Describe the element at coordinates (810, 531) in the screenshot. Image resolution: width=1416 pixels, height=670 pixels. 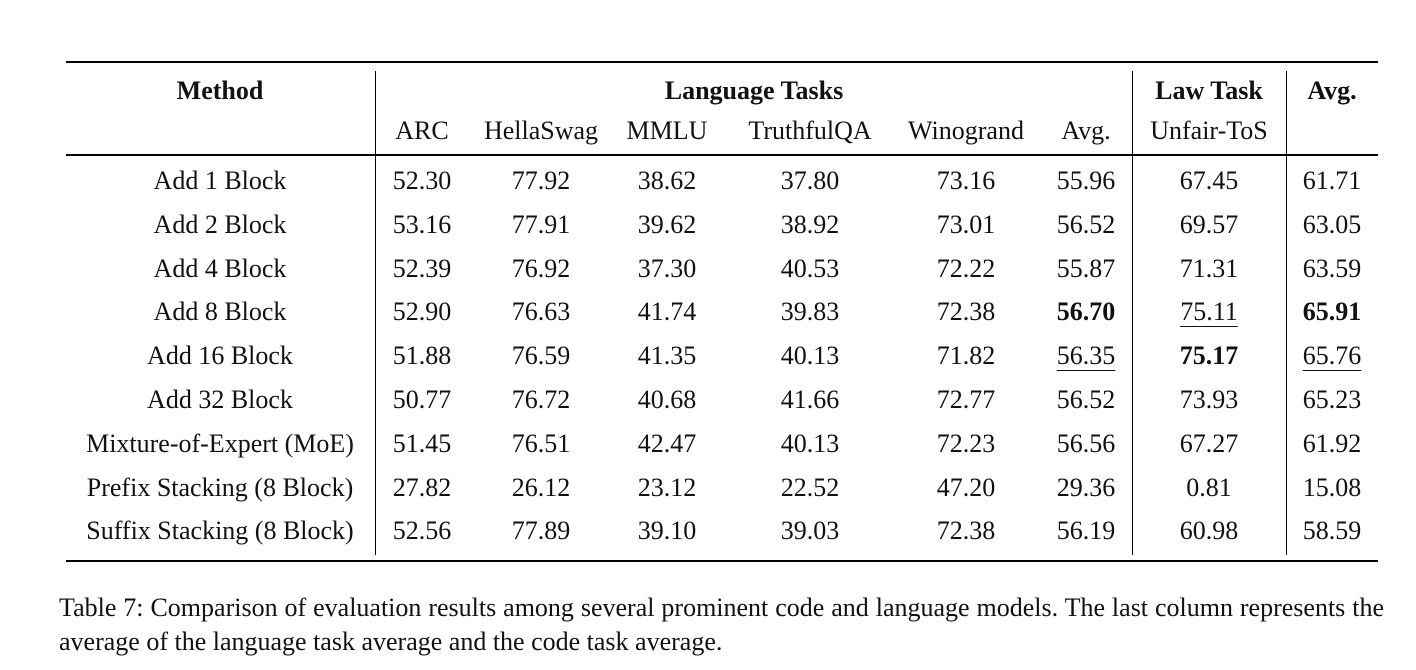
I see `value-cell: 39.03` at that location.